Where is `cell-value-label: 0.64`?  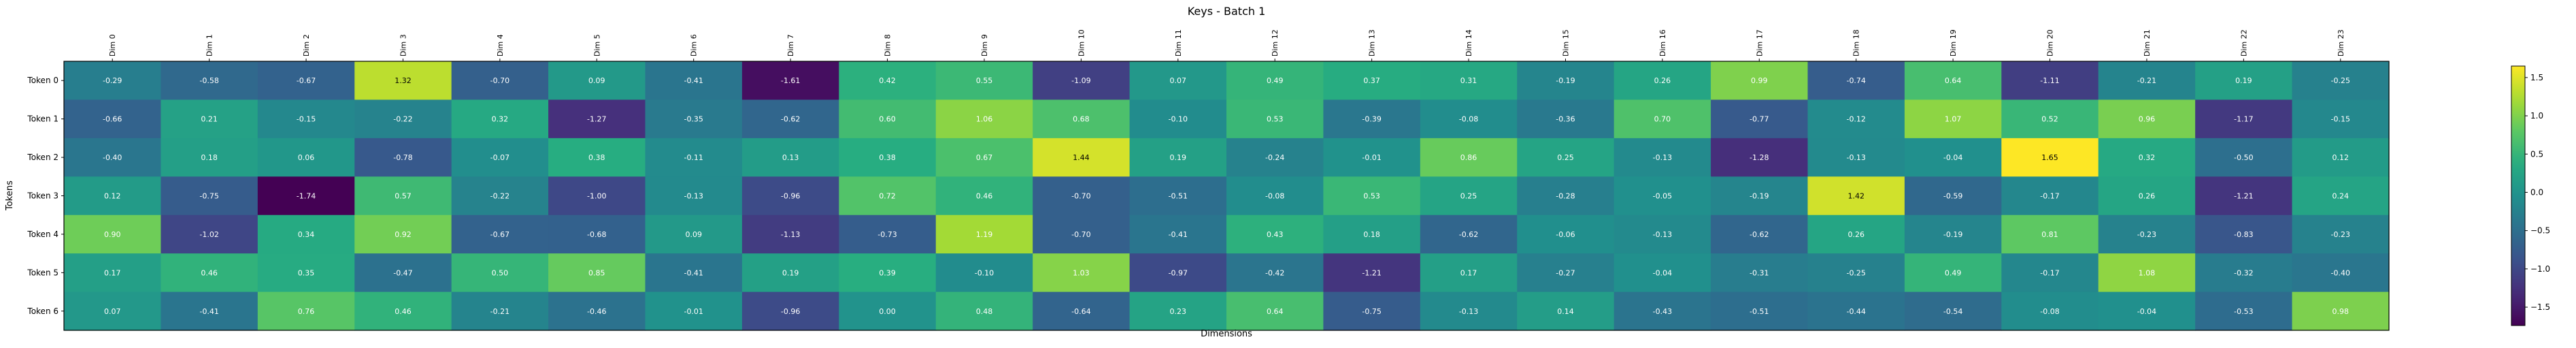 cell-value-label: 0.64 is located at coordinates (1953, 80).